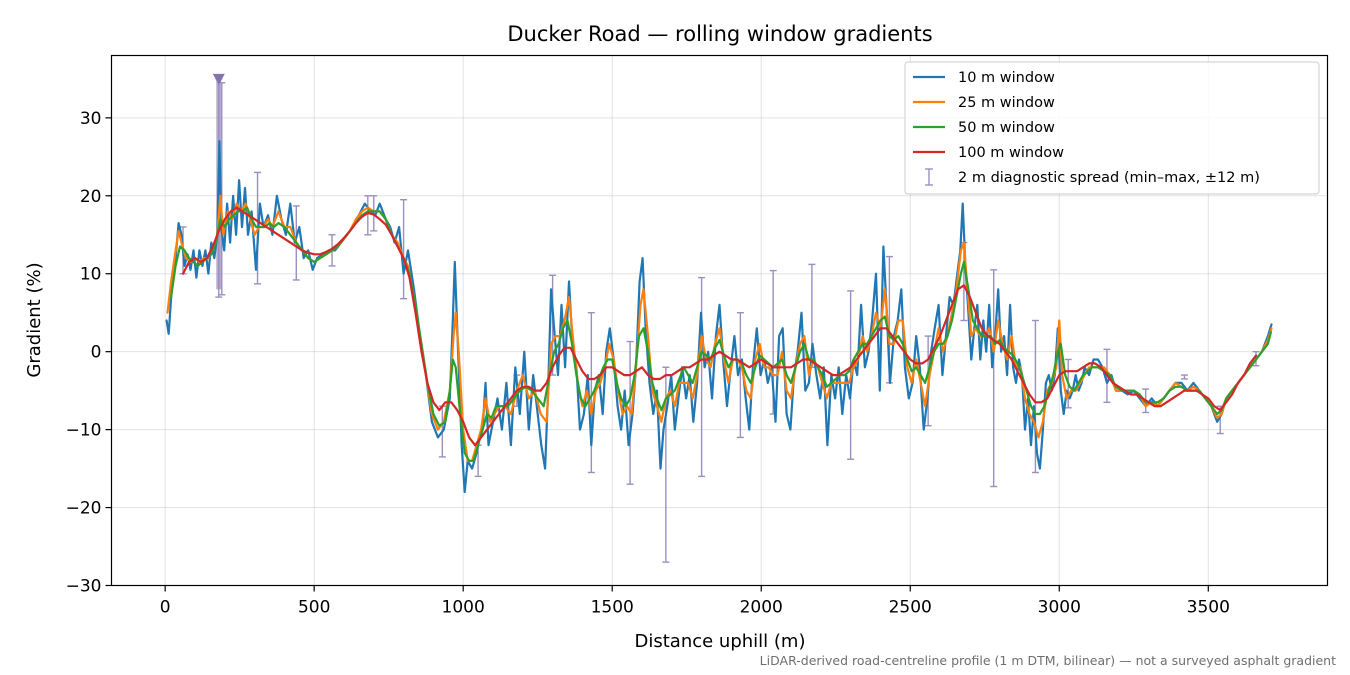  Describe the element at coordinates (1059, 608) in the screenshot. I see `x-tick-label: 3000` at that location.